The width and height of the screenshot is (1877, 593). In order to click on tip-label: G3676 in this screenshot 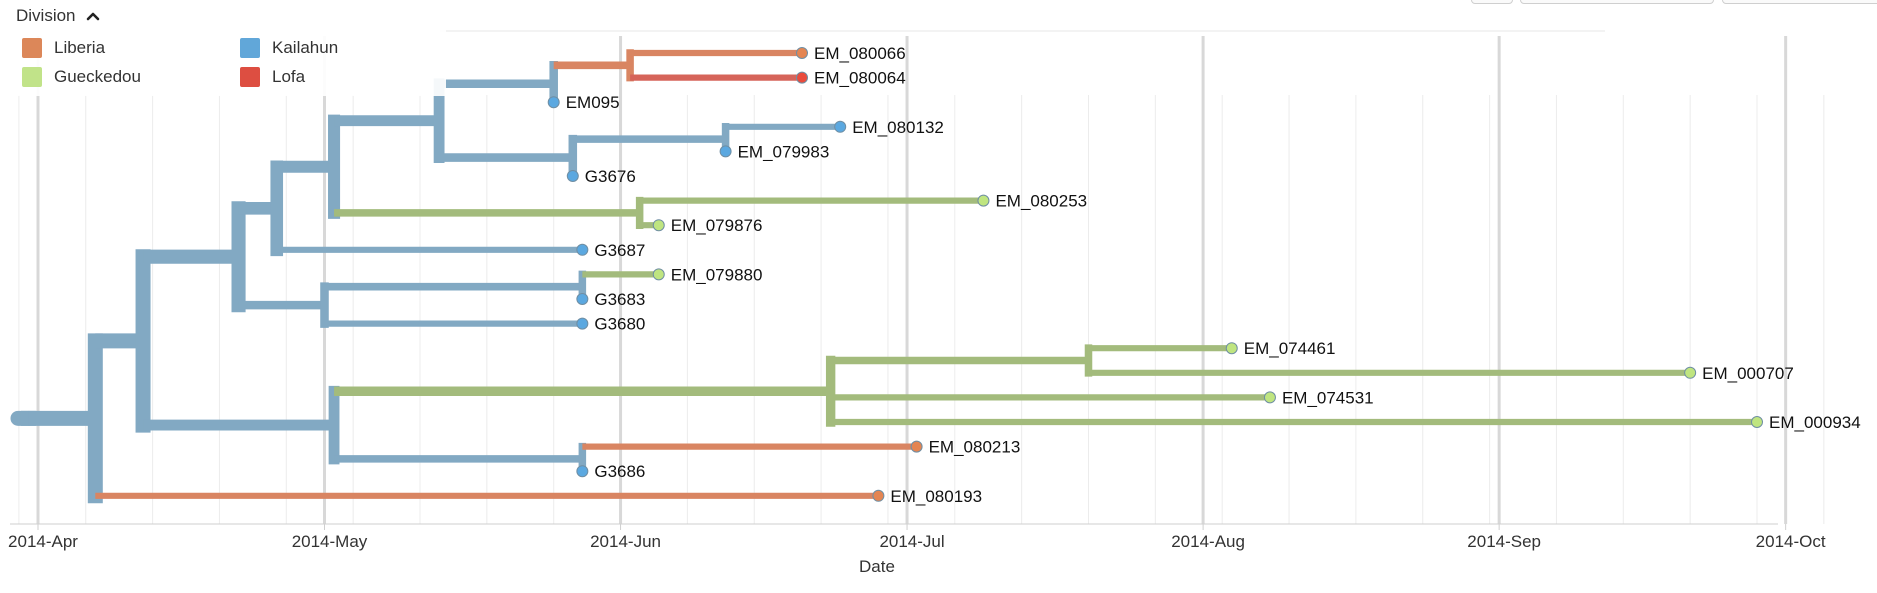, I will do `click(610, 176)`.